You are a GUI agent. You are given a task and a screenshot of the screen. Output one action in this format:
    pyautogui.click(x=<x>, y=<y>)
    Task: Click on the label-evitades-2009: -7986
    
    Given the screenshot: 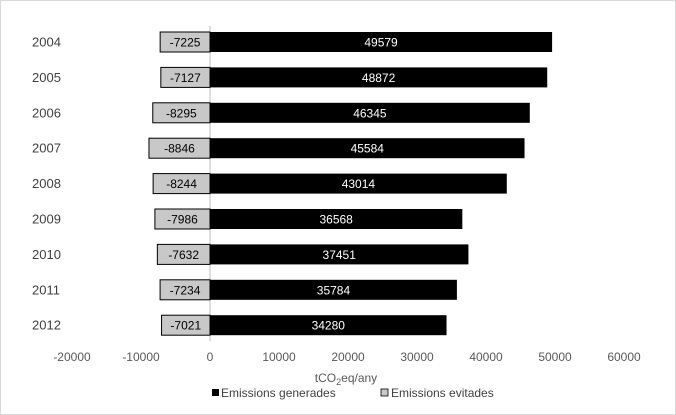 What is the action you would take?
    pyautogui.click(x=182, y=220)
    